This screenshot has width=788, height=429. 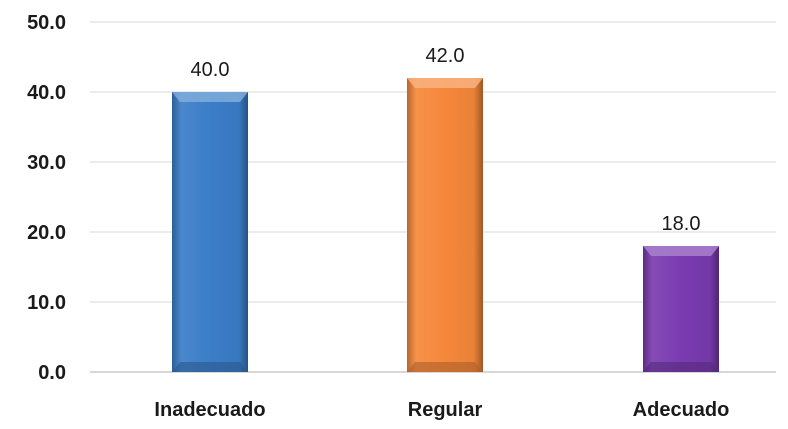 I want to click on y-axis-ticks: 0.0 10.0 20.0 30.0 40.0 50.0, so click(x=46, y=198).